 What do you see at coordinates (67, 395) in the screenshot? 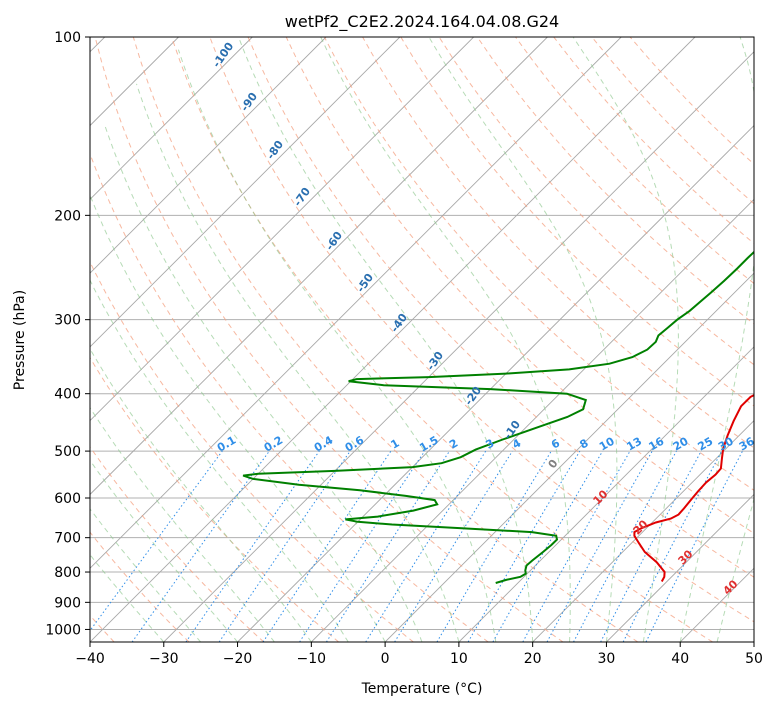
I see `y-tick-label: 400` at bounding box center [67, 395].